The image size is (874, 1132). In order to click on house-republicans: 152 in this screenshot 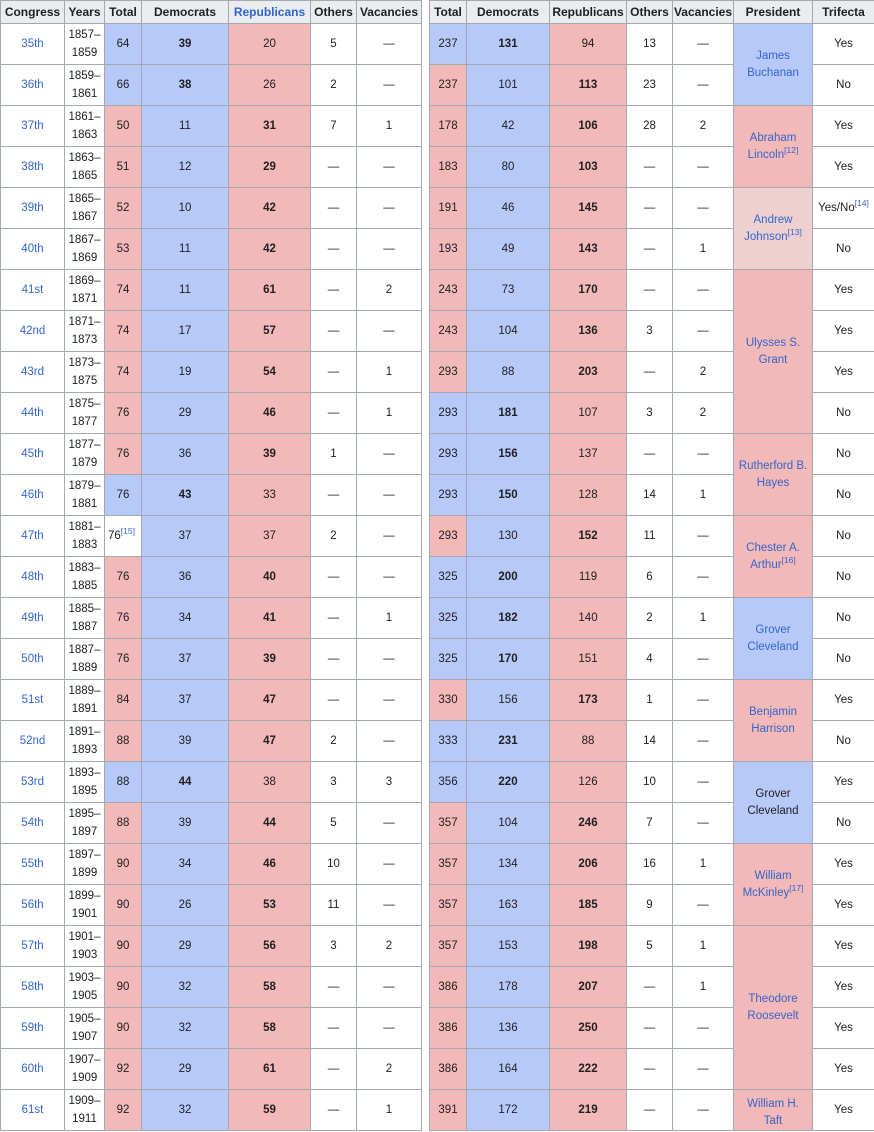, I will do `click(588, 536)`.